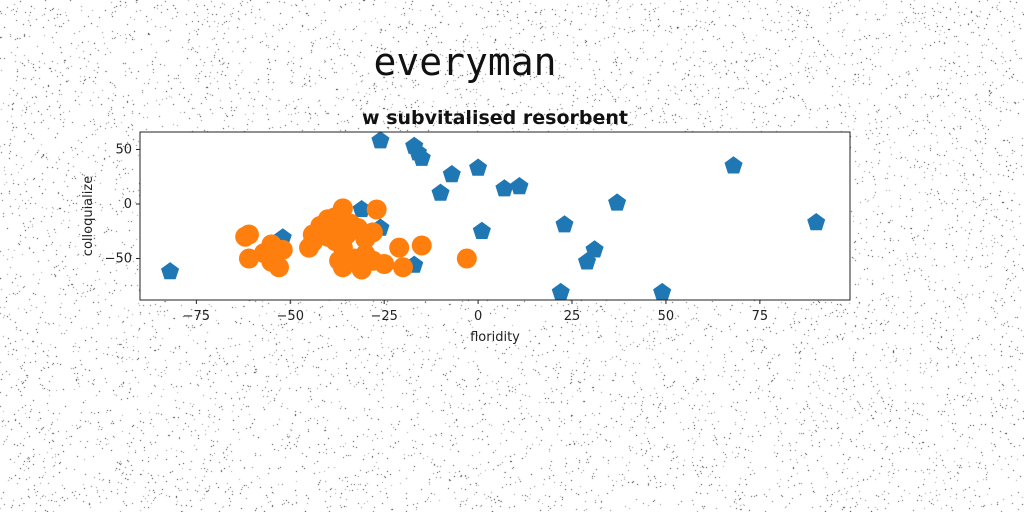  Describe the element at coordinates (88, 216) in the screenshot. I see `y-axis-label: colloquialize` at that location.